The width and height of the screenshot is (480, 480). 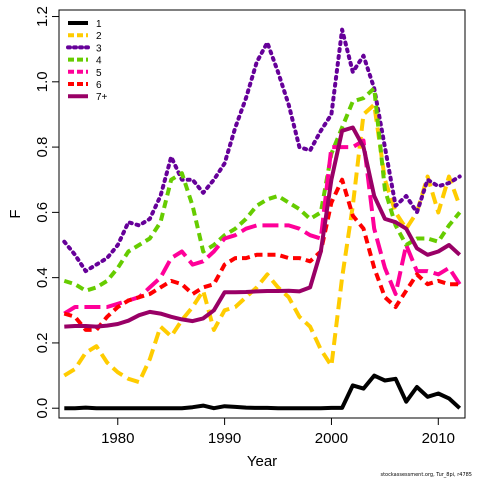 What do you see at coordinates (99, 73) in the screenshot?
I see `legend-label-5: 5` at bounding box center [99, 73].